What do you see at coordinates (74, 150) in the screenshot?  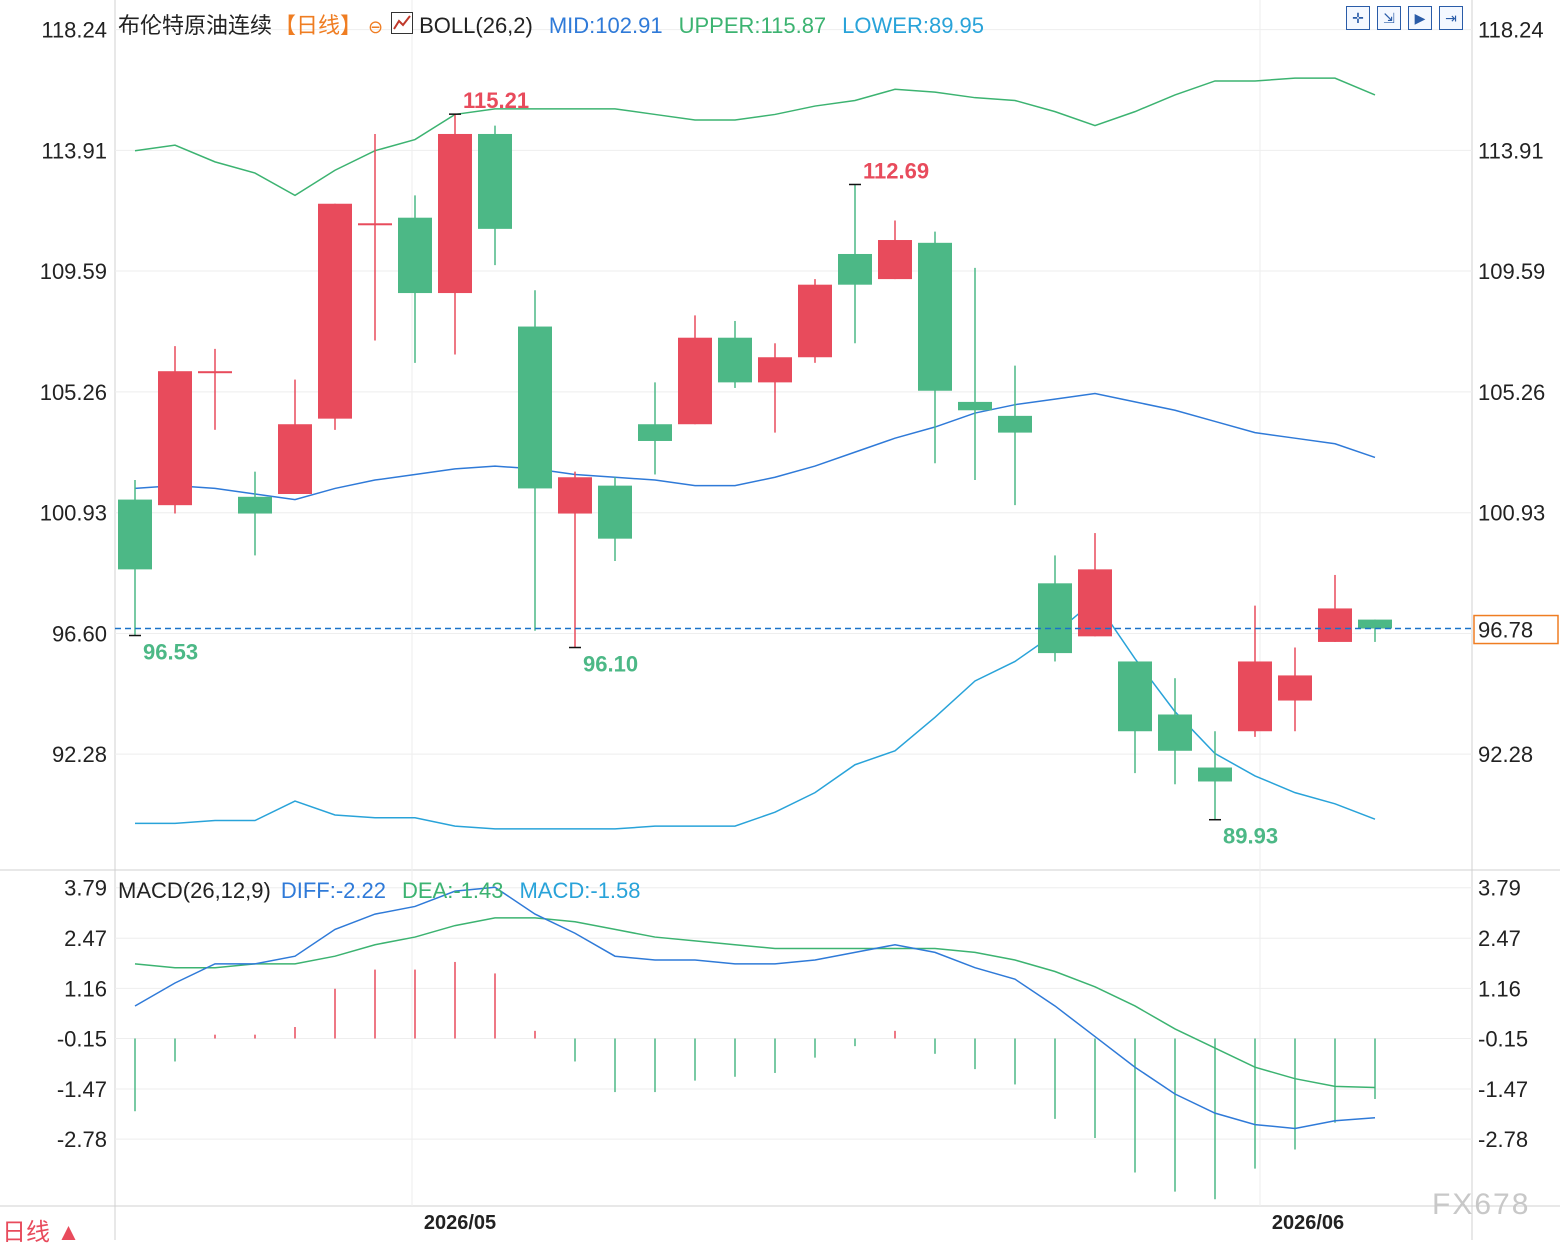 I see `y-tick-left: 113.91` at bounding box center [74, 150].